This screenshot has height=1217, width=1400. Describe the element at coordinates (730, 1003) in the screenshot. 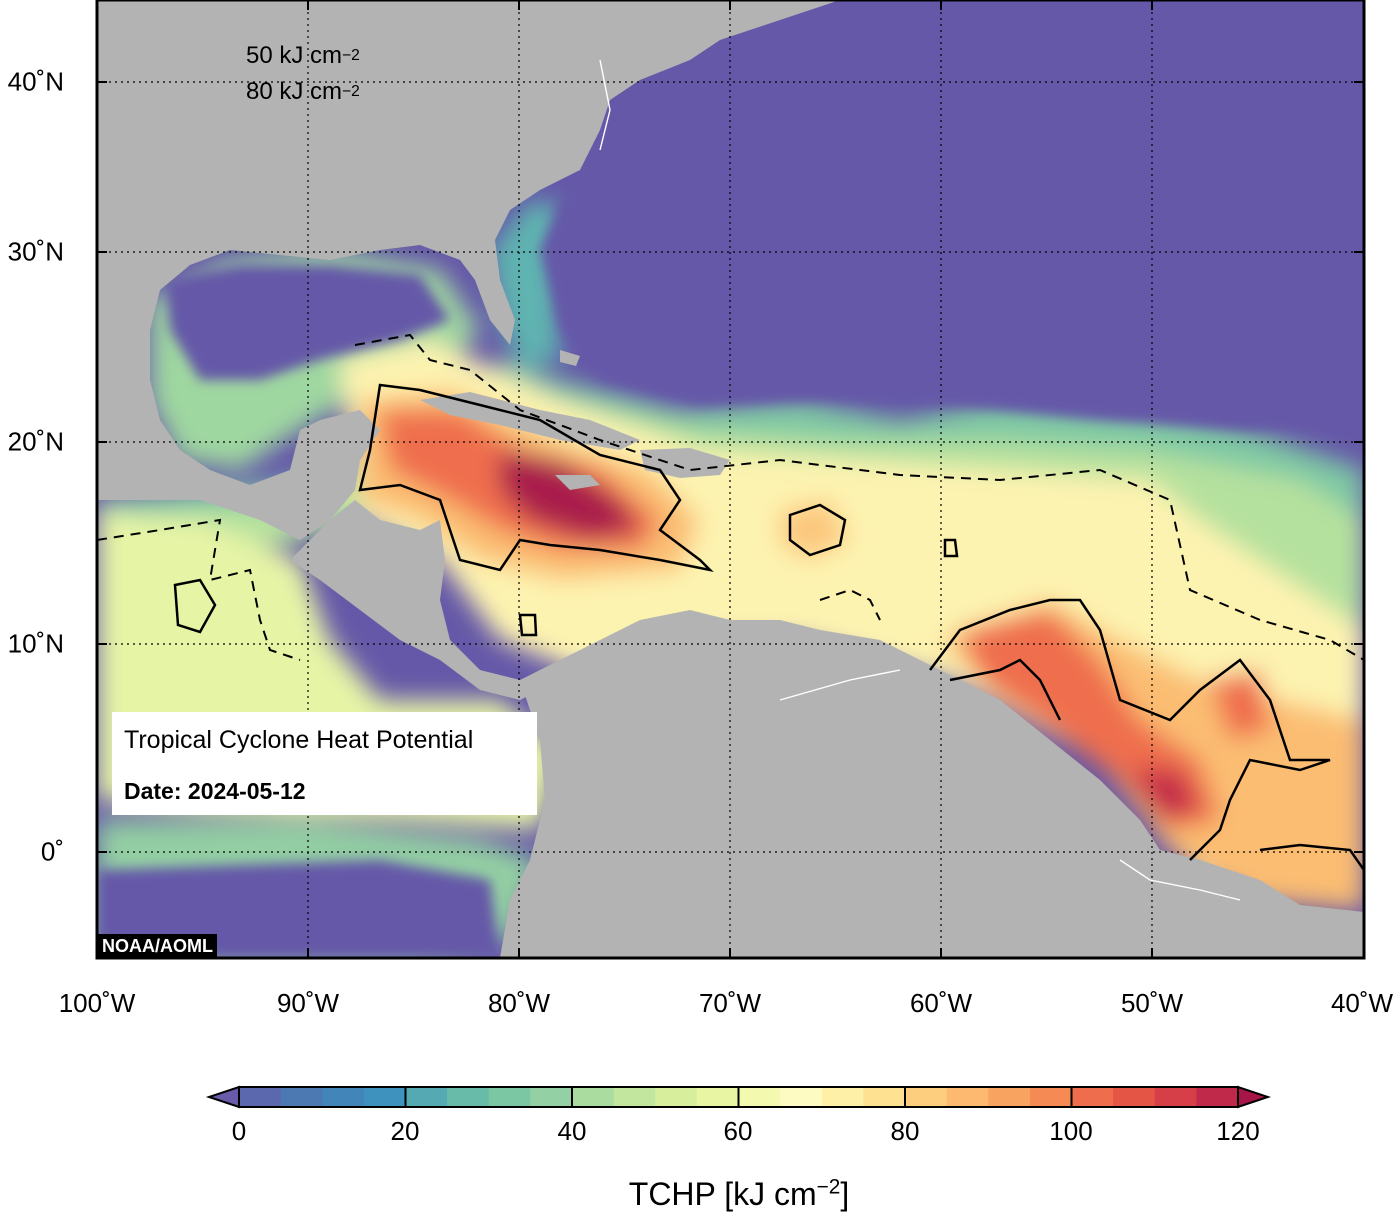

I see `lon-label-70w: 70˚W` at that location.